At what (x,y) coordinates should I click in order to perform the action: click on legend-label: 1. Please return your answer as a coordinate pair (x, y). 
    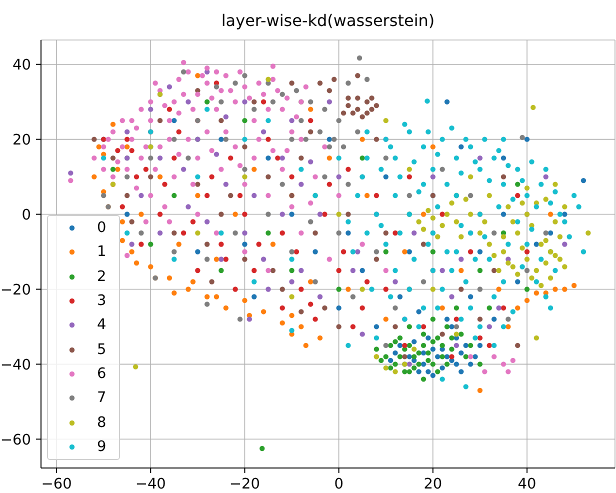
    Looking at the image, I should click on (101, 252).